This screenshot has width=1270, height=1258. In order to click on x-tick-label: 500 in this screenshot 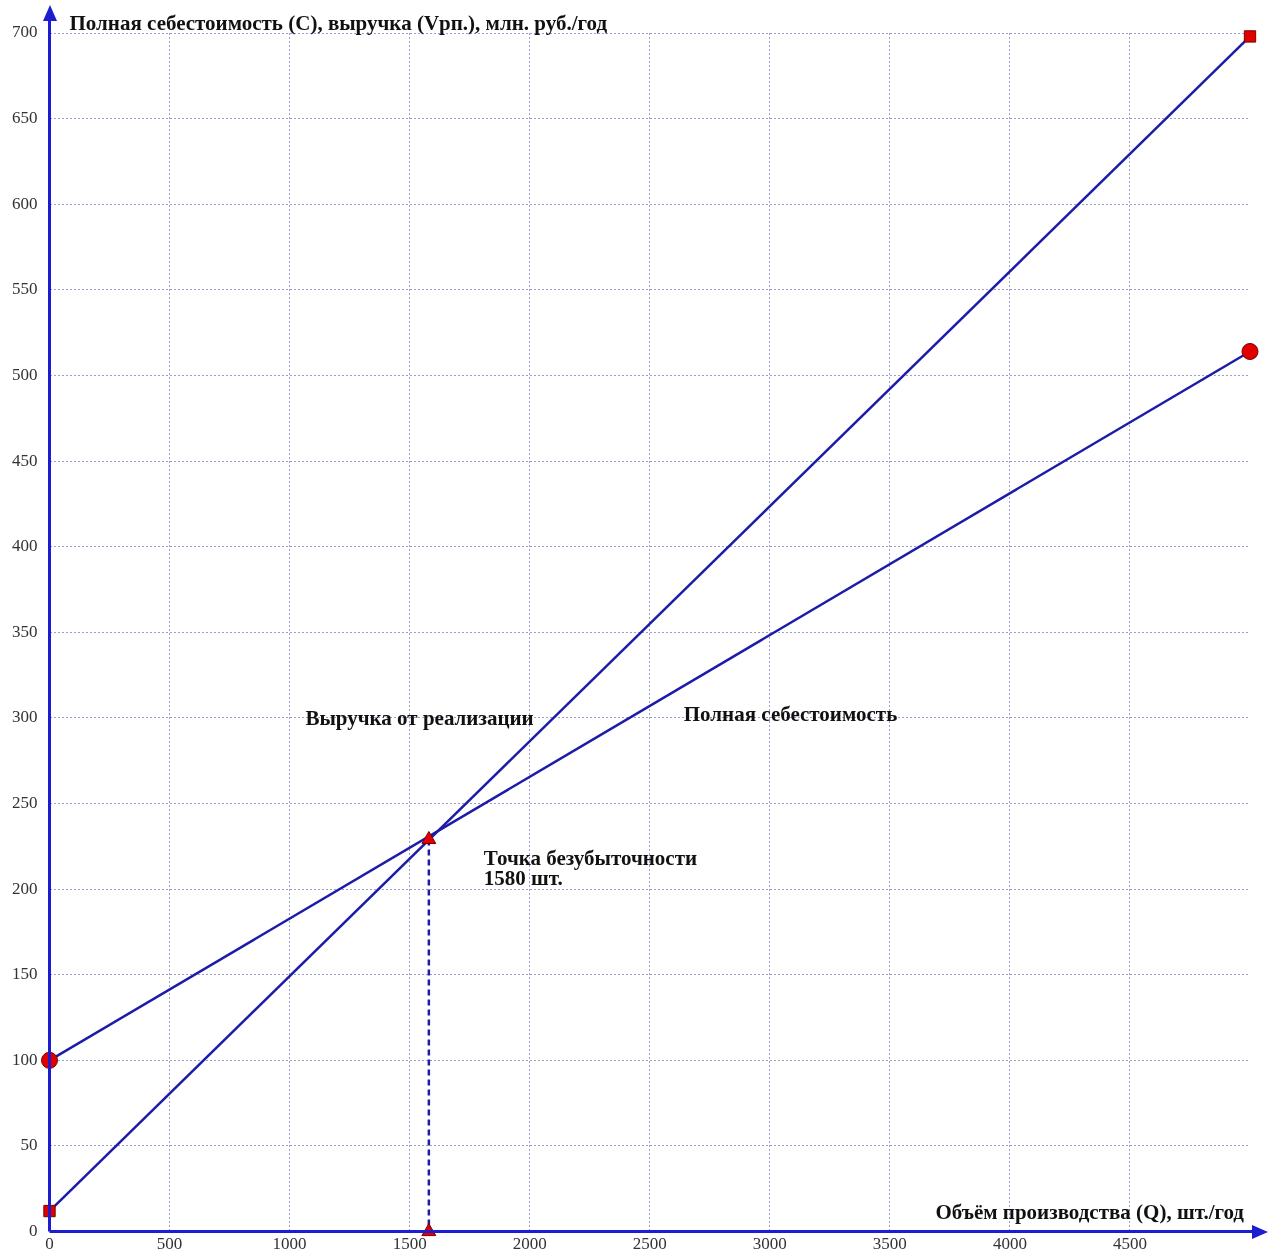, I will do `click(169, 1244)`.